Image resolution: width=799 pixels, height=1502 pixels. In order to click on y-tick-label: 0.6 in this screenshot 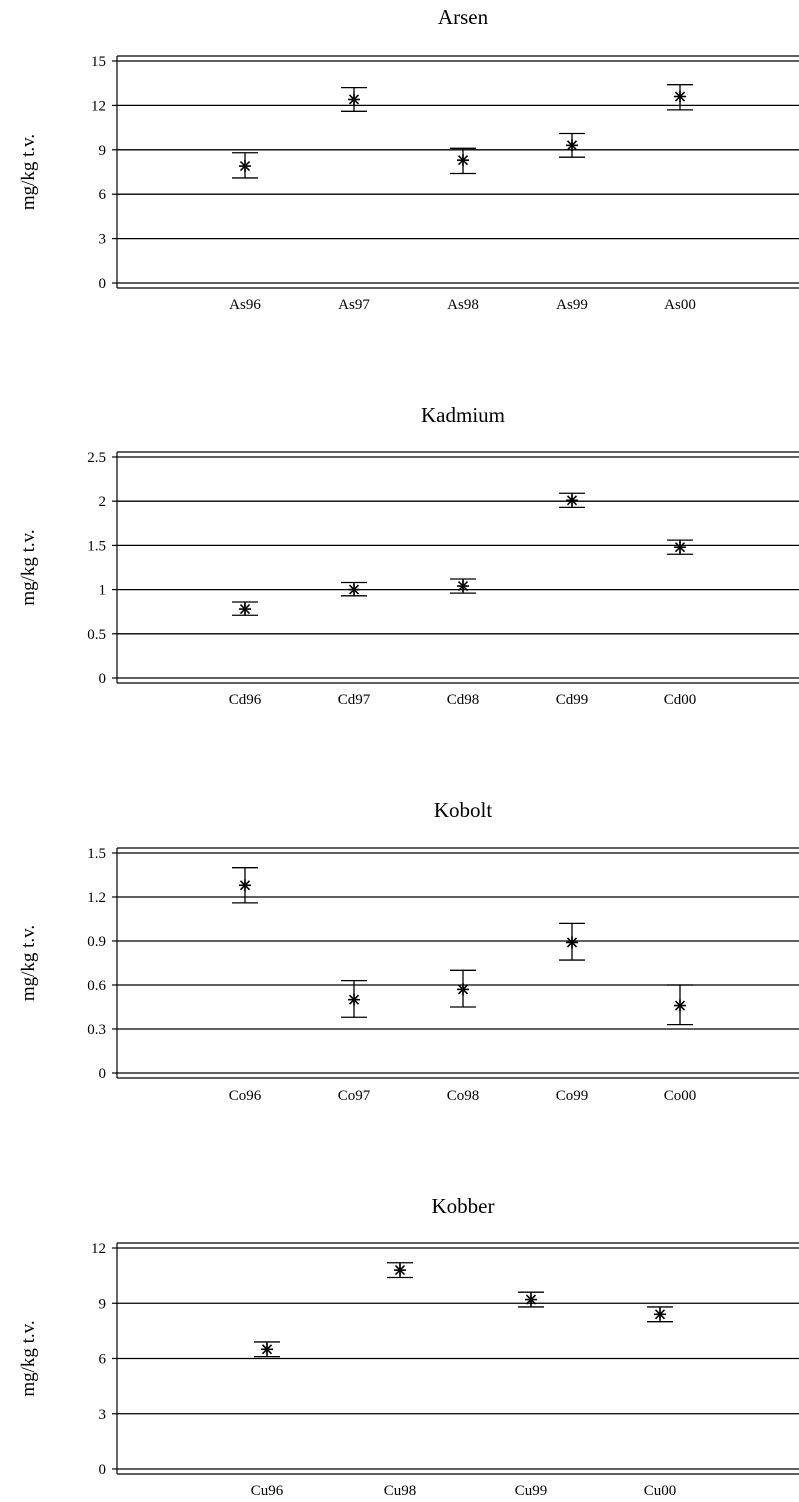, I will do `click(96, 986)`.